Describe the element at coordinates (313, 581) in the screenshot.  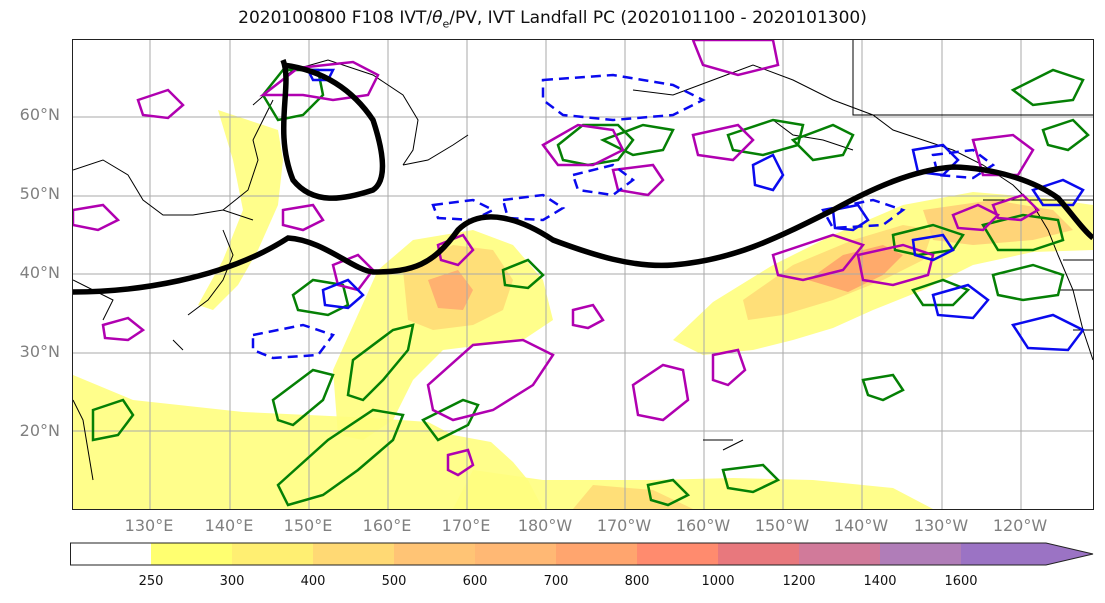
I see `colorbar-label-400: 400` at that location.